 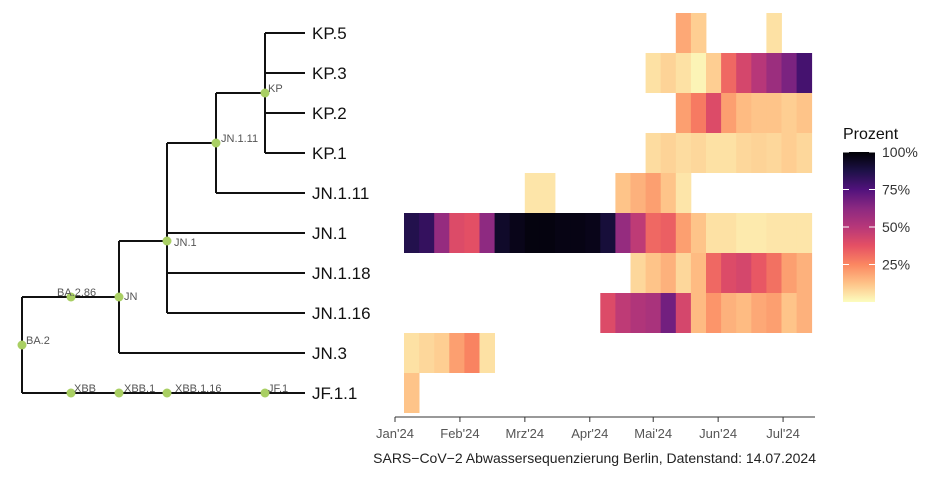 What do you see at coordinates (329, 113) in the screenshot?
I see `tip-label-kp-2: KP.2` at bounding box center [329, 113].